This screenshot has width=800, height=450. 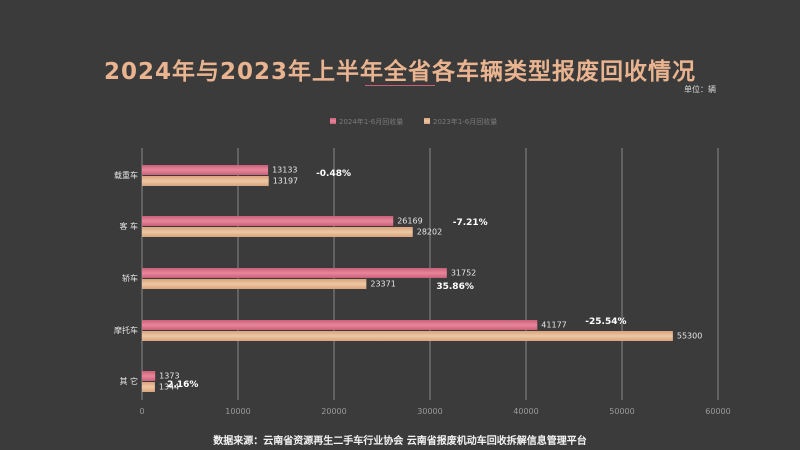 What do you see at coordinates (525, 411) in the screenshot?
I see `x-tick-label: 40000` at bounding box center [525, 411].